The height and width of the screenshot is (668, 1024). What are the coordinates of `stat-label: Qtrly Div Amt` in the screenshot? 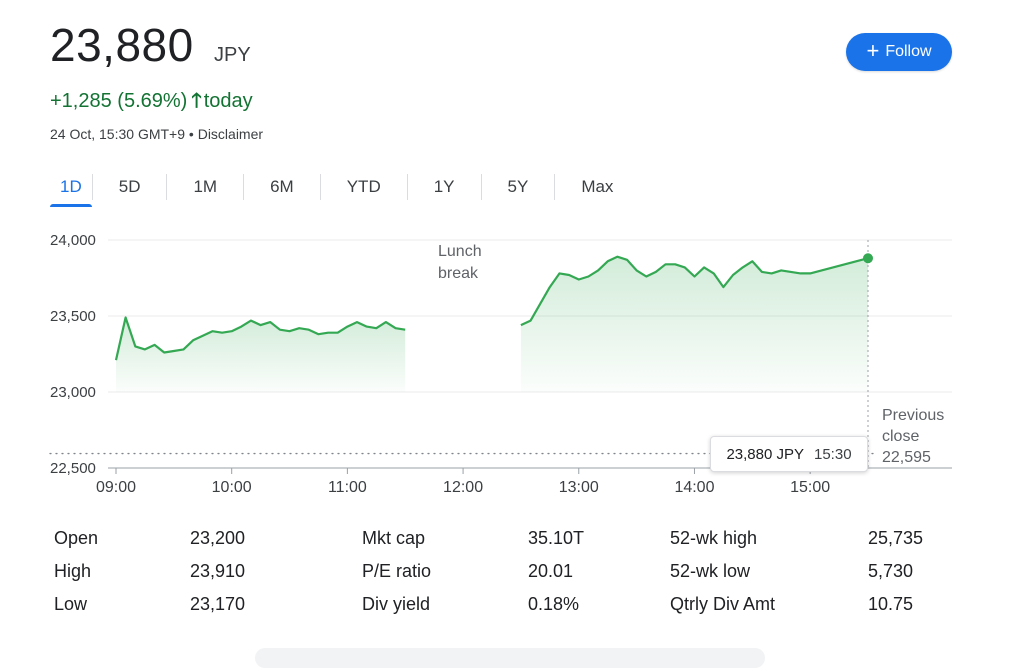 It's located at (723, 604).